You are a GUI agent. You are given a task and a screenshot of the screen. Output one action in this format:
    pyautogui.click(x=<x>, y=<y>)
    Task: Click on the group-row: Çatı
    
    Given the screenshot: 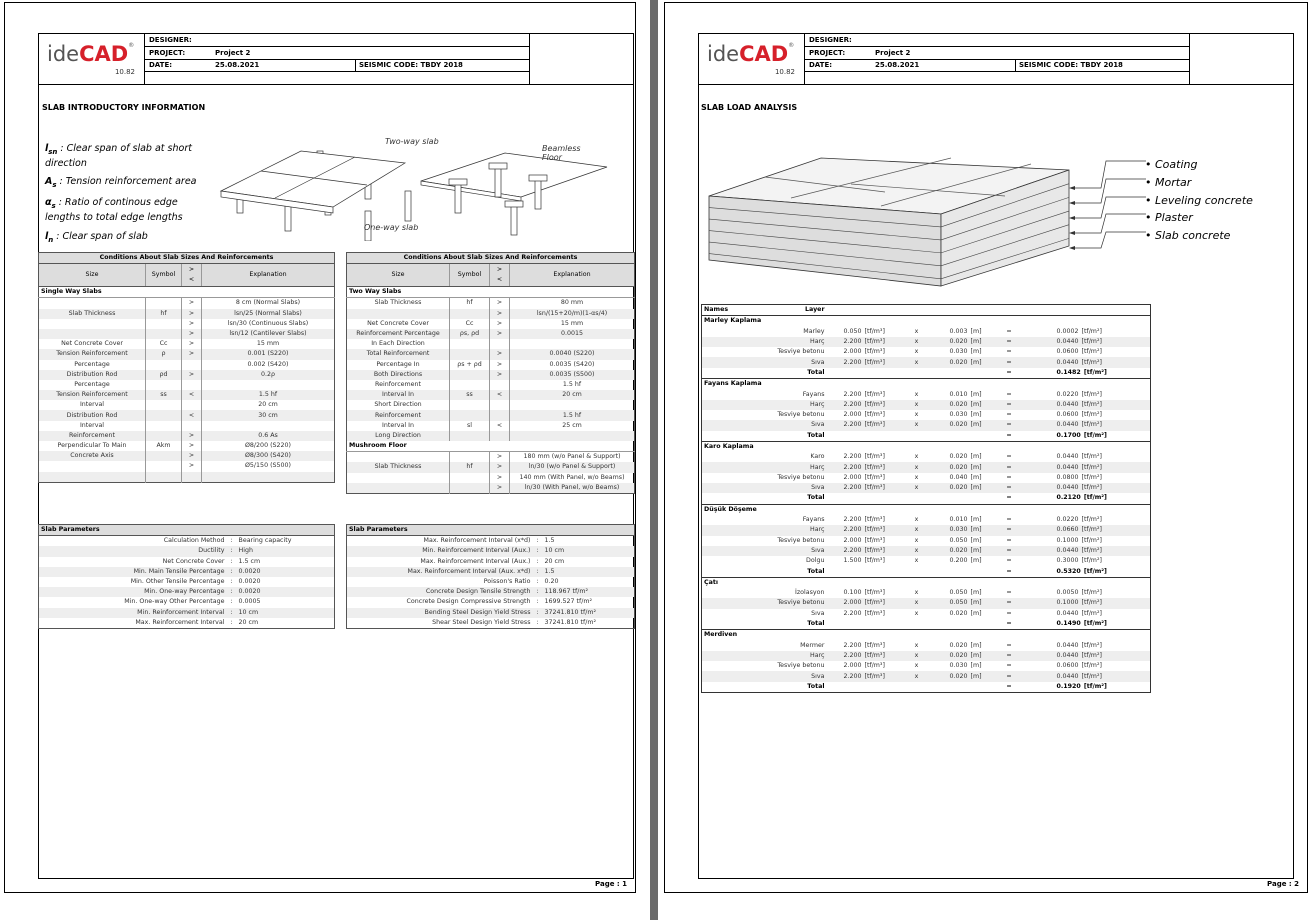 What is the action you would take?
    pyautogui.click(x=926, y=582)
    